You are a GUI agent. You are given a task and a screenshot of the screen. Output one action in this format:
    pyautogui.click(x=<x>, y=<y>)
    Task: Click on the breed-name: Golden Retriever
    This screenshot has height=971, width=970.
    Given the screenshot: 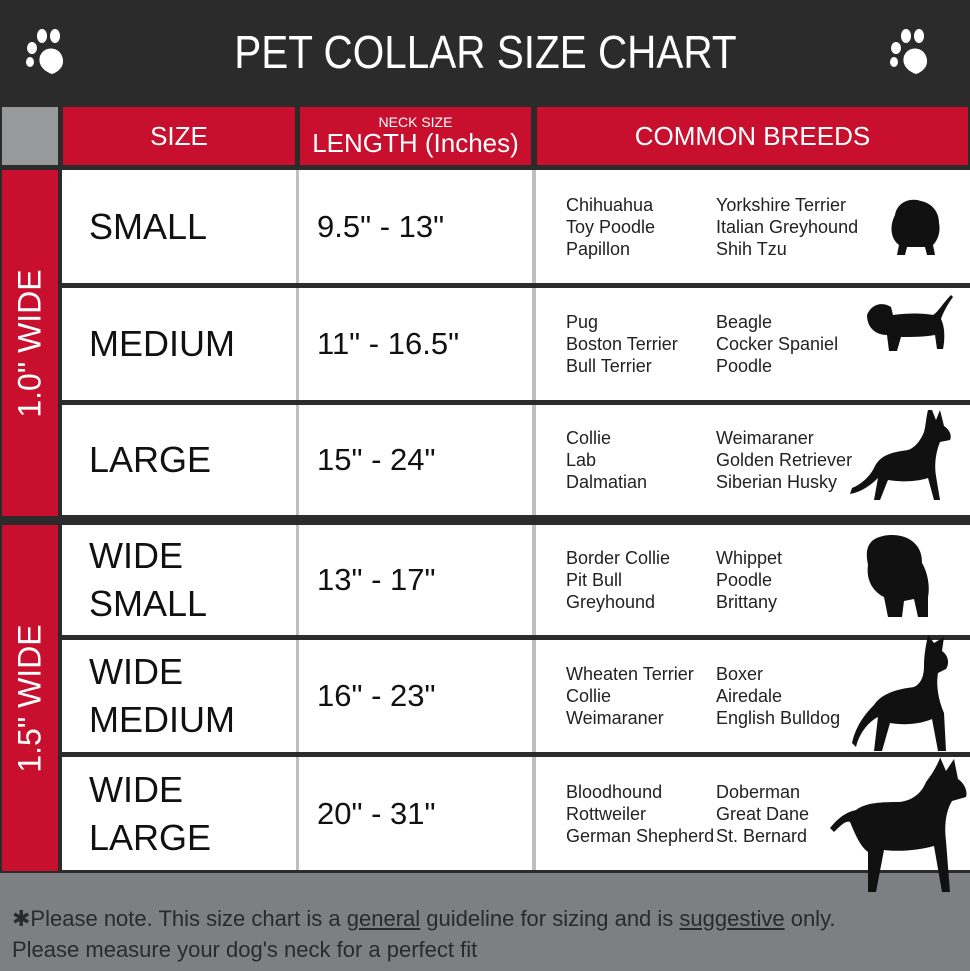 What is the action you would take?
    pyautogui.click(x=784, y=460)
    